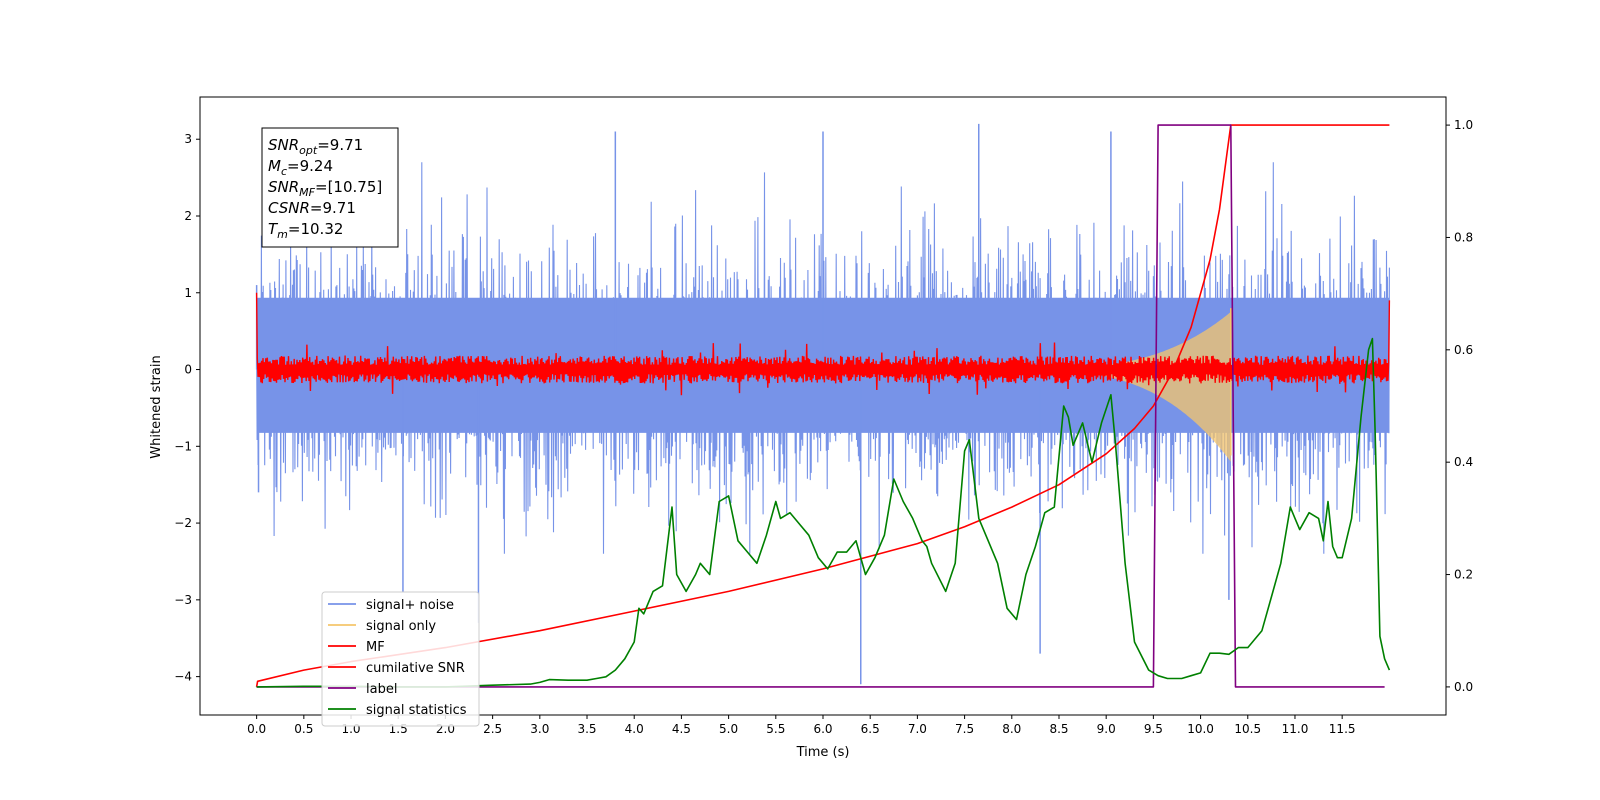 This screenshot has height=800, width=1600. What do you see at coordinates (312, 208) in the screenshot?
I see `annotation-line: CSNR=9.71` at bounding box center [312, 208].